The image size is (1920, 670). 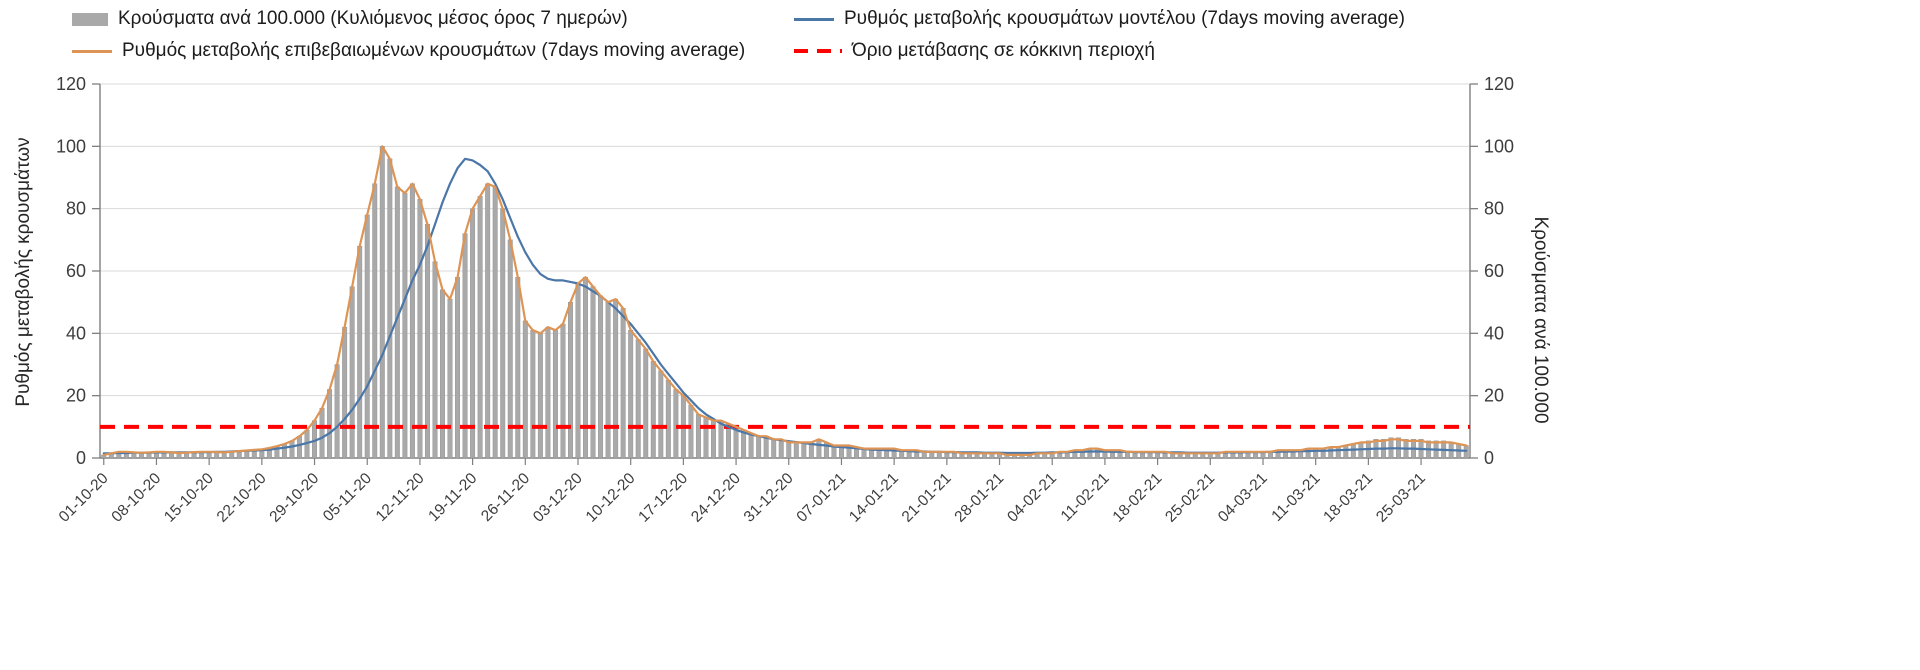 What do you see at coordinates (716, 498) in the screenshot?
I see `svg-text: 24-12-20` at bounding box center [716, 498].